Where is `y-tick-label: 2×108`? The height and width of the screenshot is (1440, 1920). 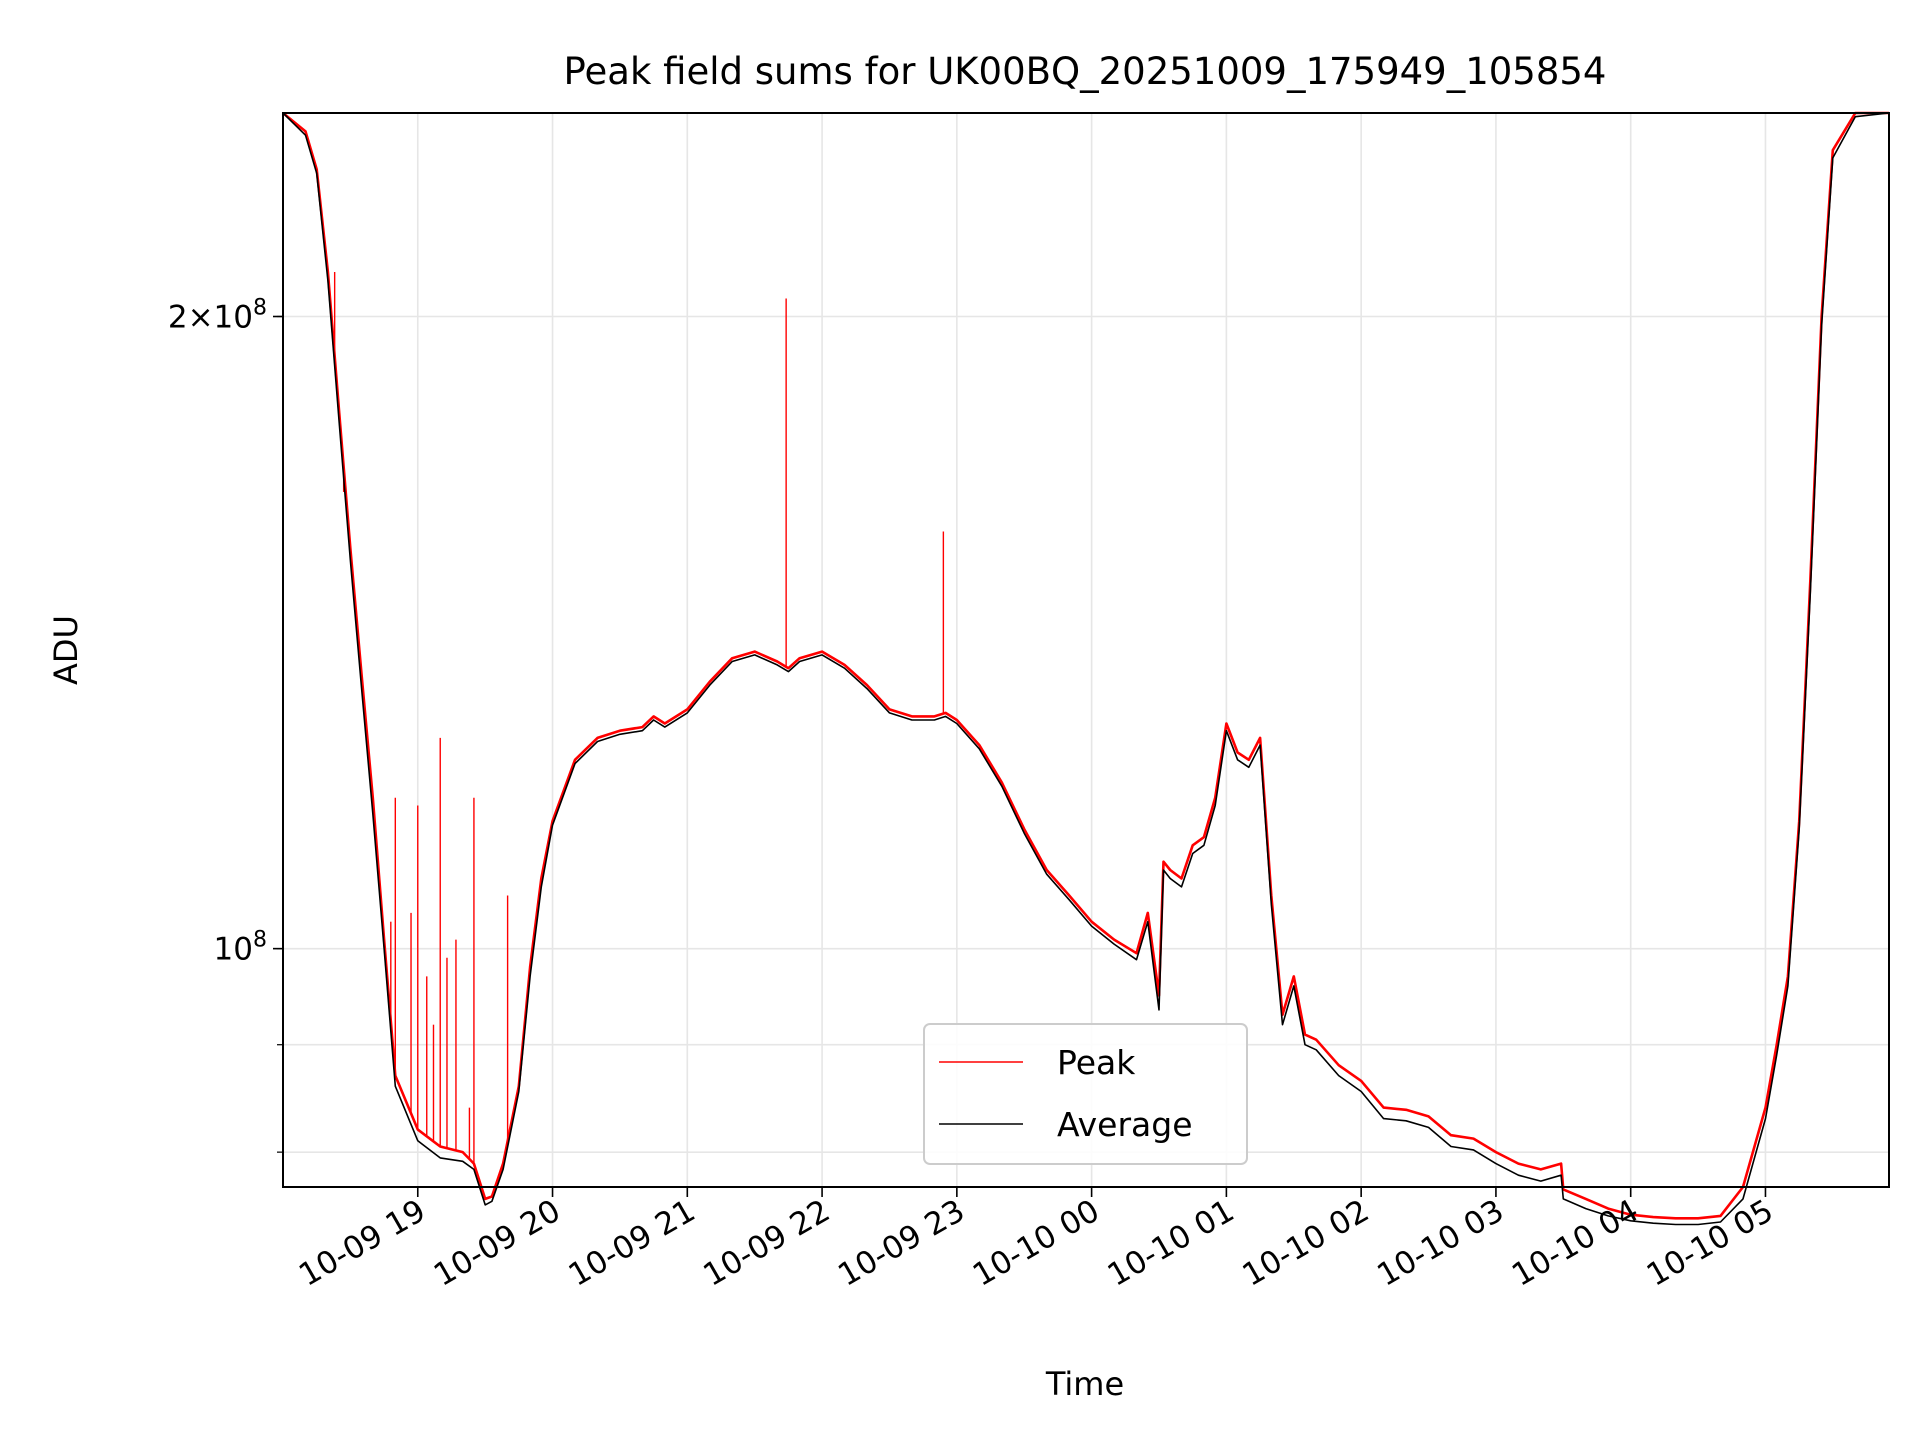
y-tick-label: 2×108 is located at coordinates (217, 316).